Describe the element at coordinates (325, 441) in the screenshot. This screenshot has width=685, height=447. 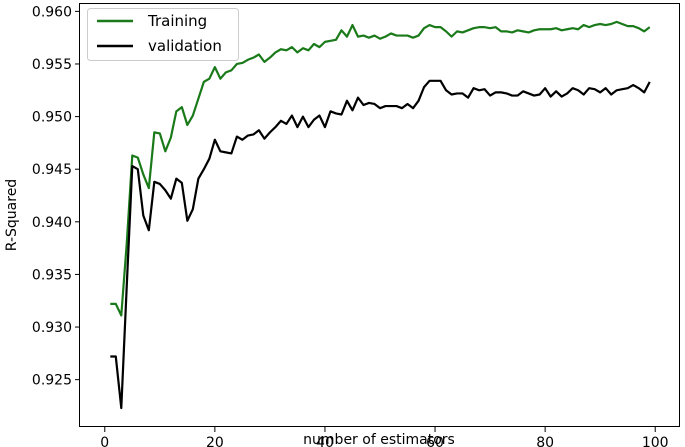
I see `x-tick-label: 40` at that location.